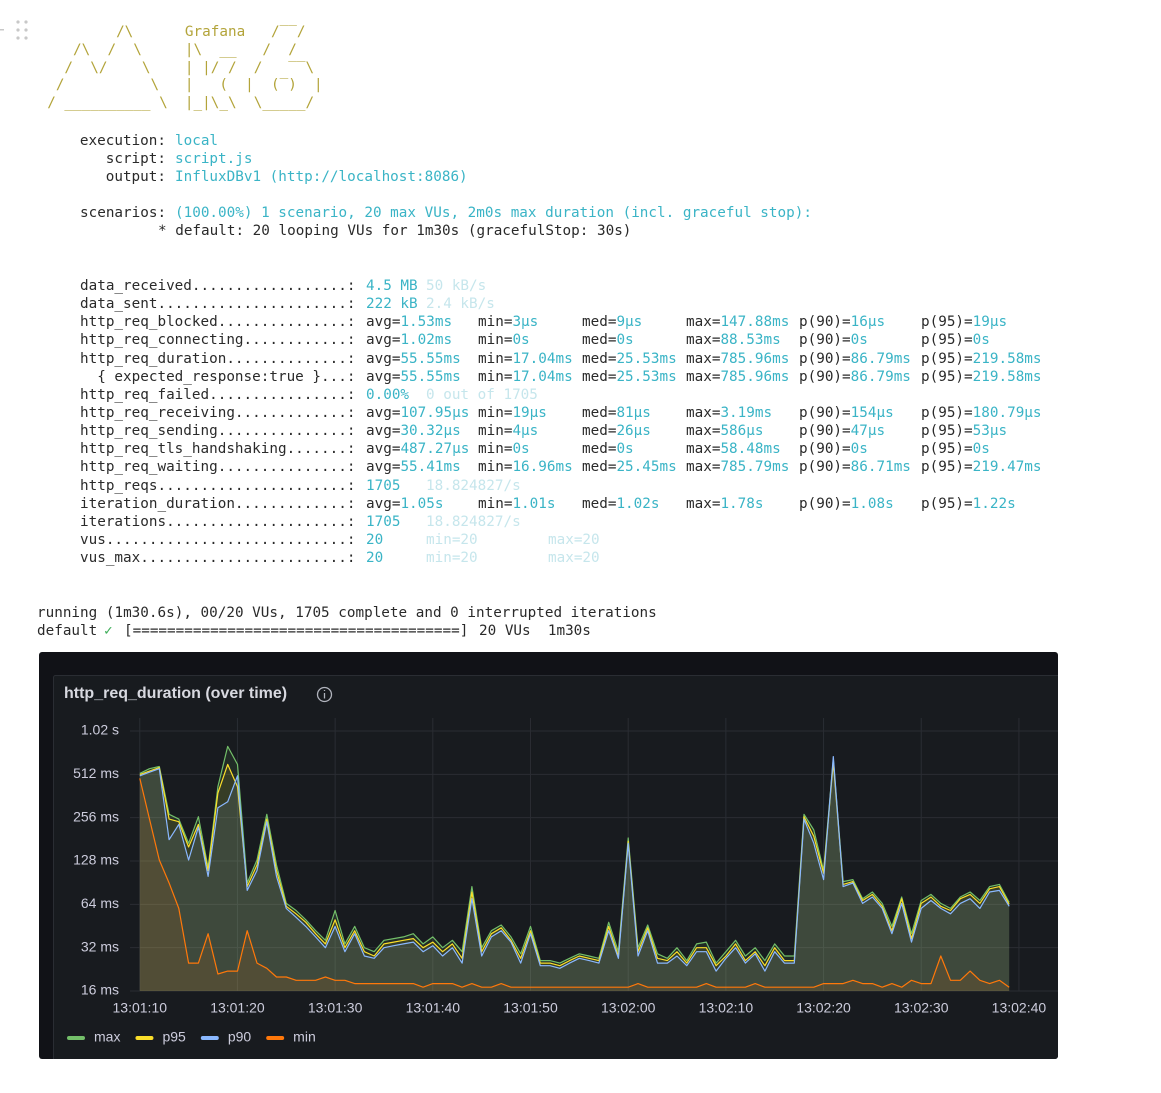 The width and height of the screenshot is (1161, 1093). What do you see at coordinates (880, 467) in the screenshot?
I see `stat-value: 86.71ms` at bounding box center [880, 467].